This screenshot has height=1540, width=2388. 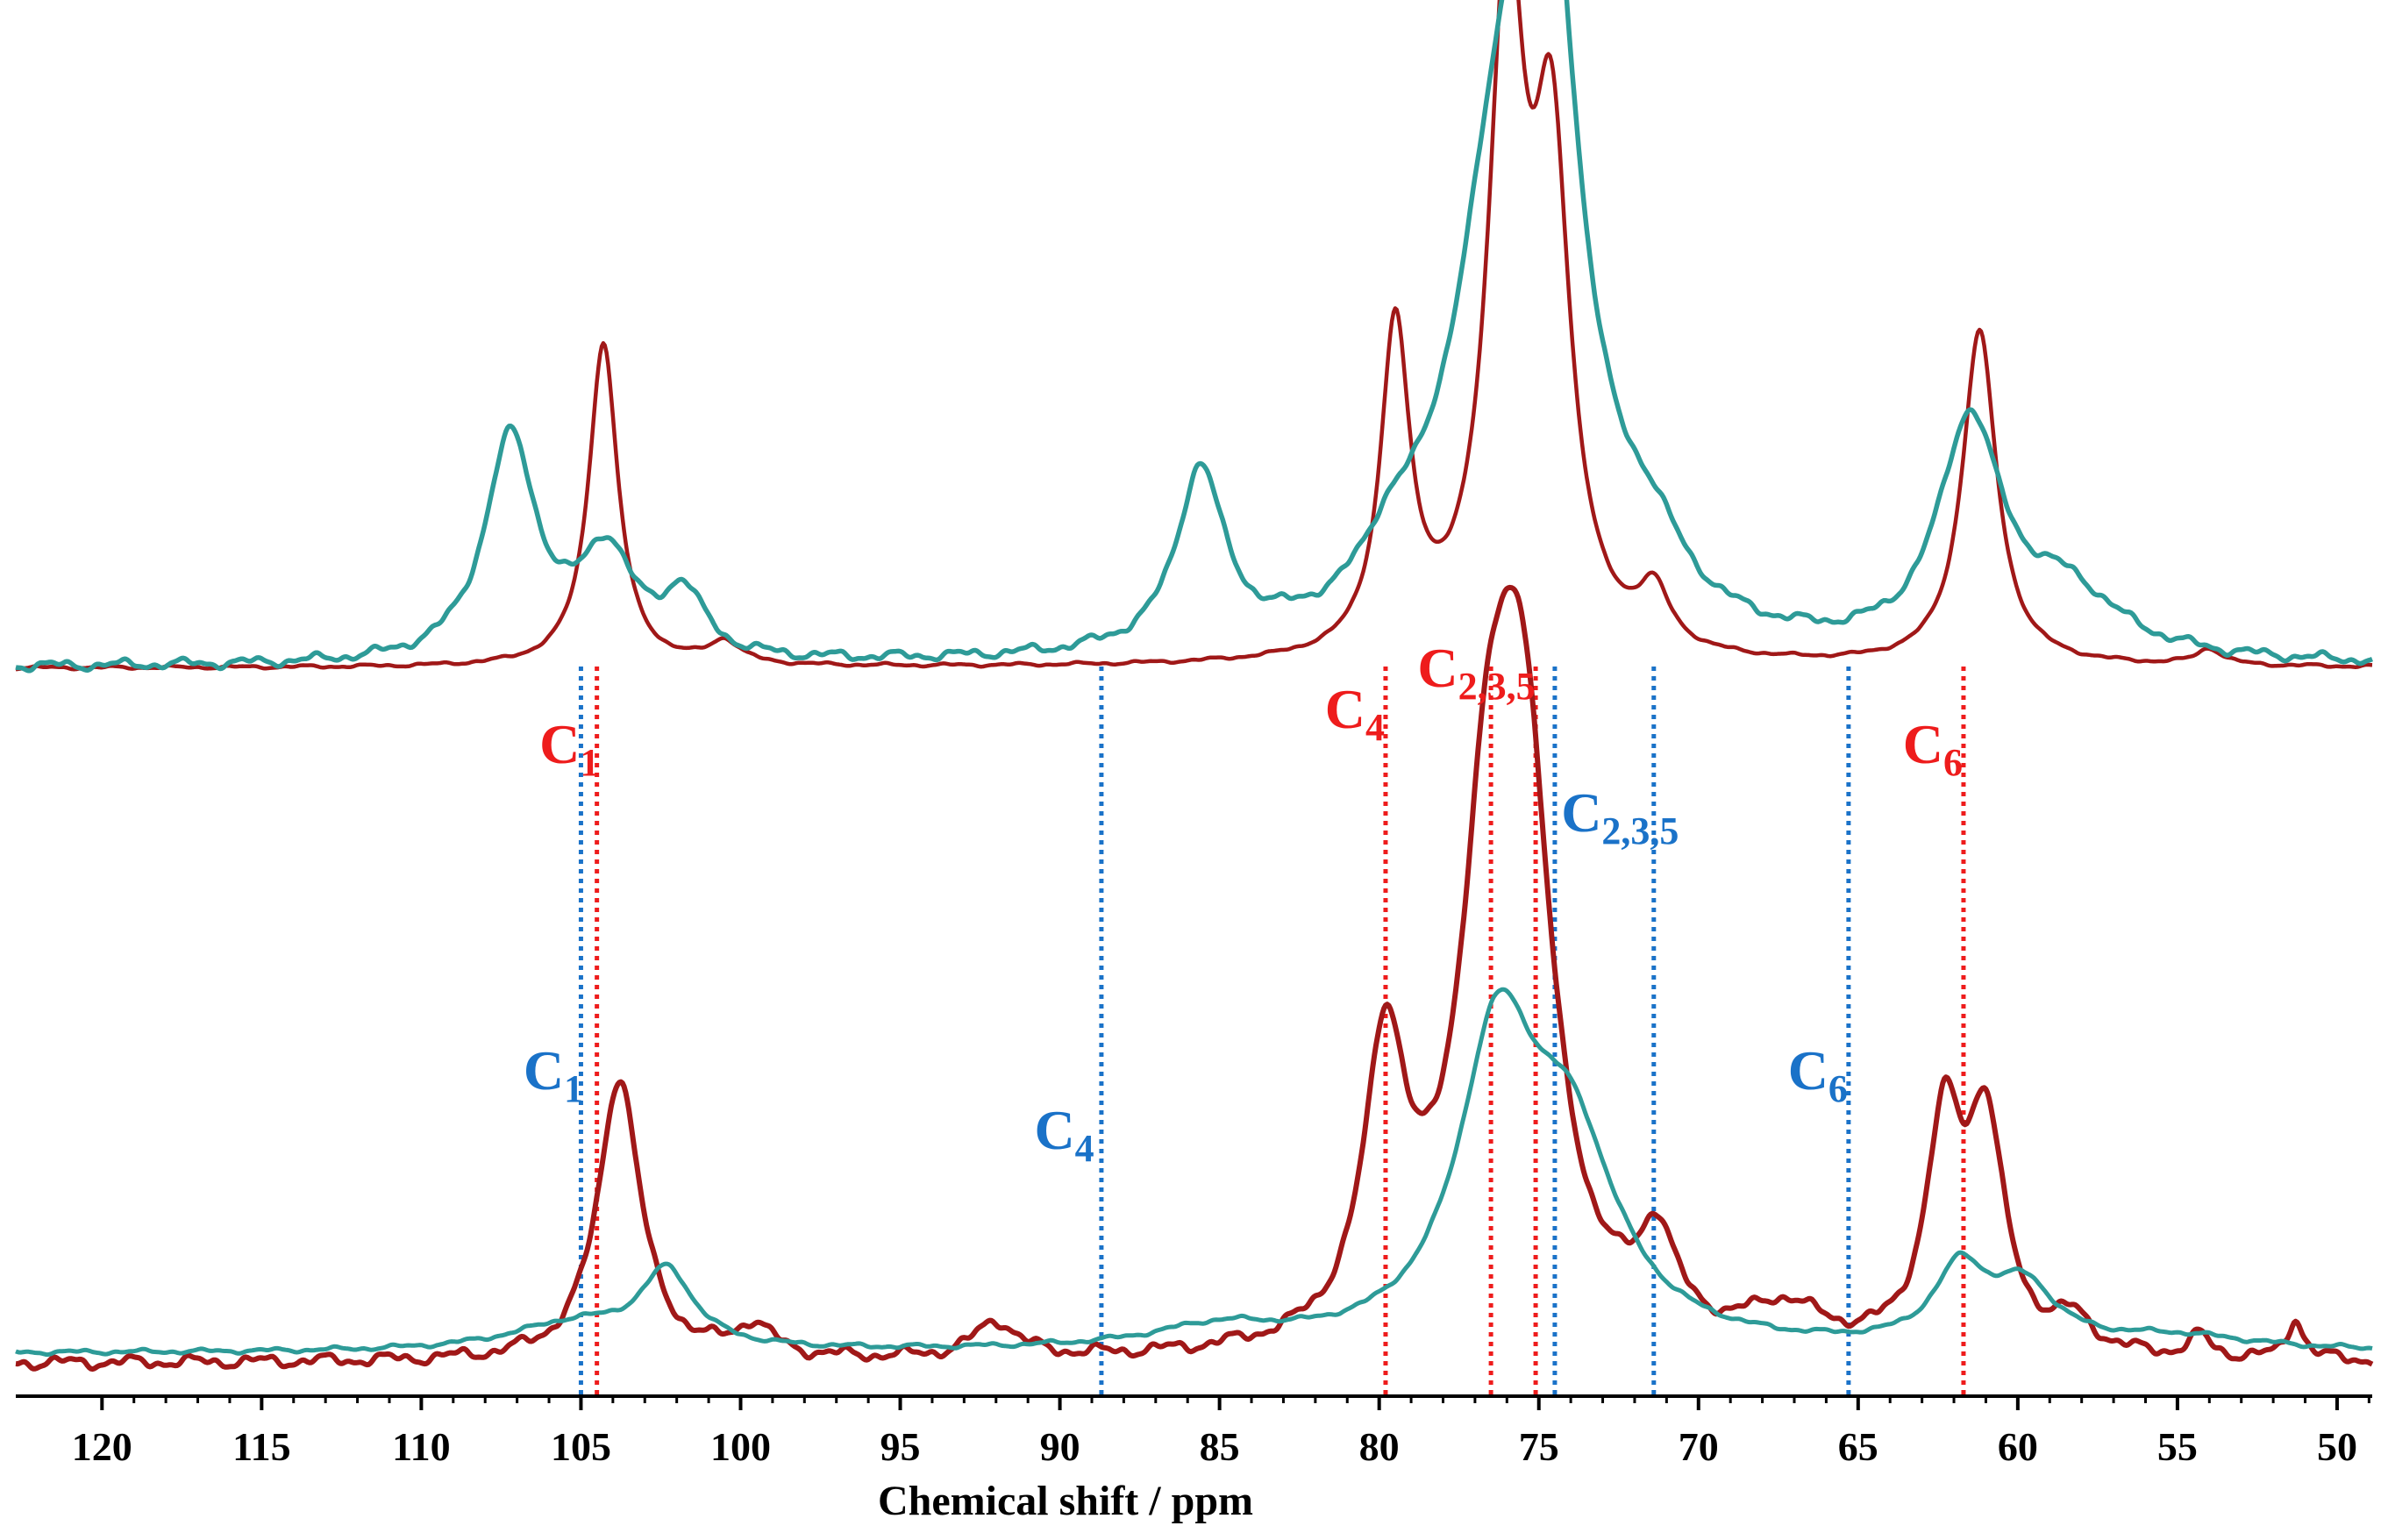 I want to click on peak-label-0: C1, so click(x=569, y=748).